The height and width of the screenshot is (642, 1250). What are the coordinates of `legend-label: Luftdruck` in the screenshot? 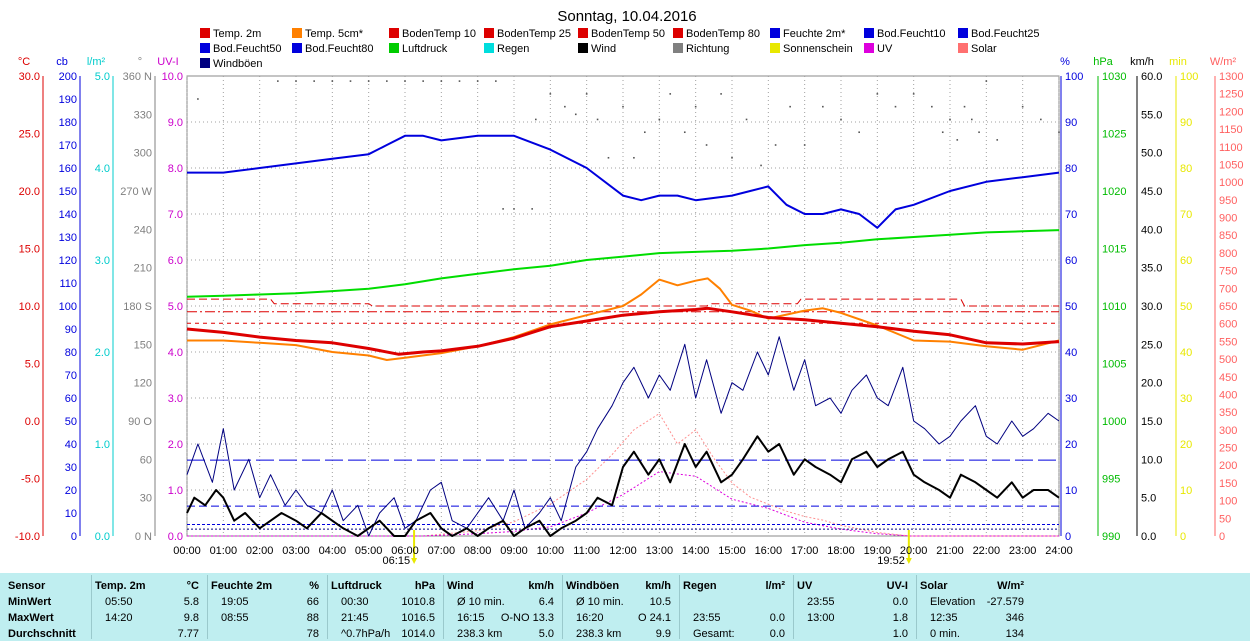 It's located at (425, 49).